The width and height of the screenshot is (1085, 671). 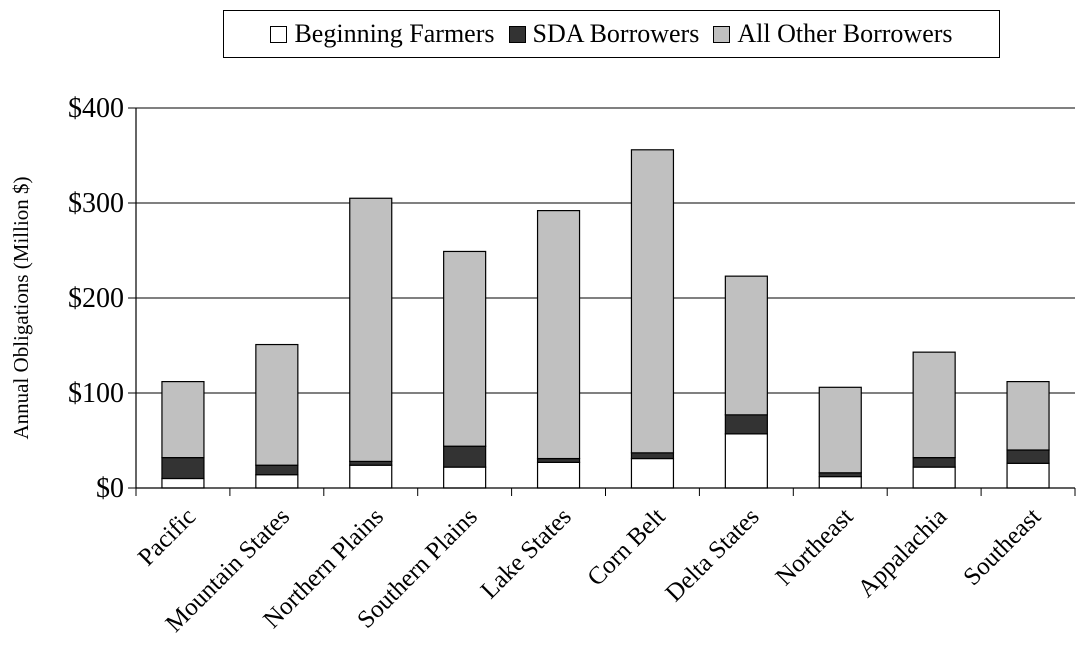 I want to click on legend-label-beginning-farmers: Beginning Farmers, so click(x=394, y=33).